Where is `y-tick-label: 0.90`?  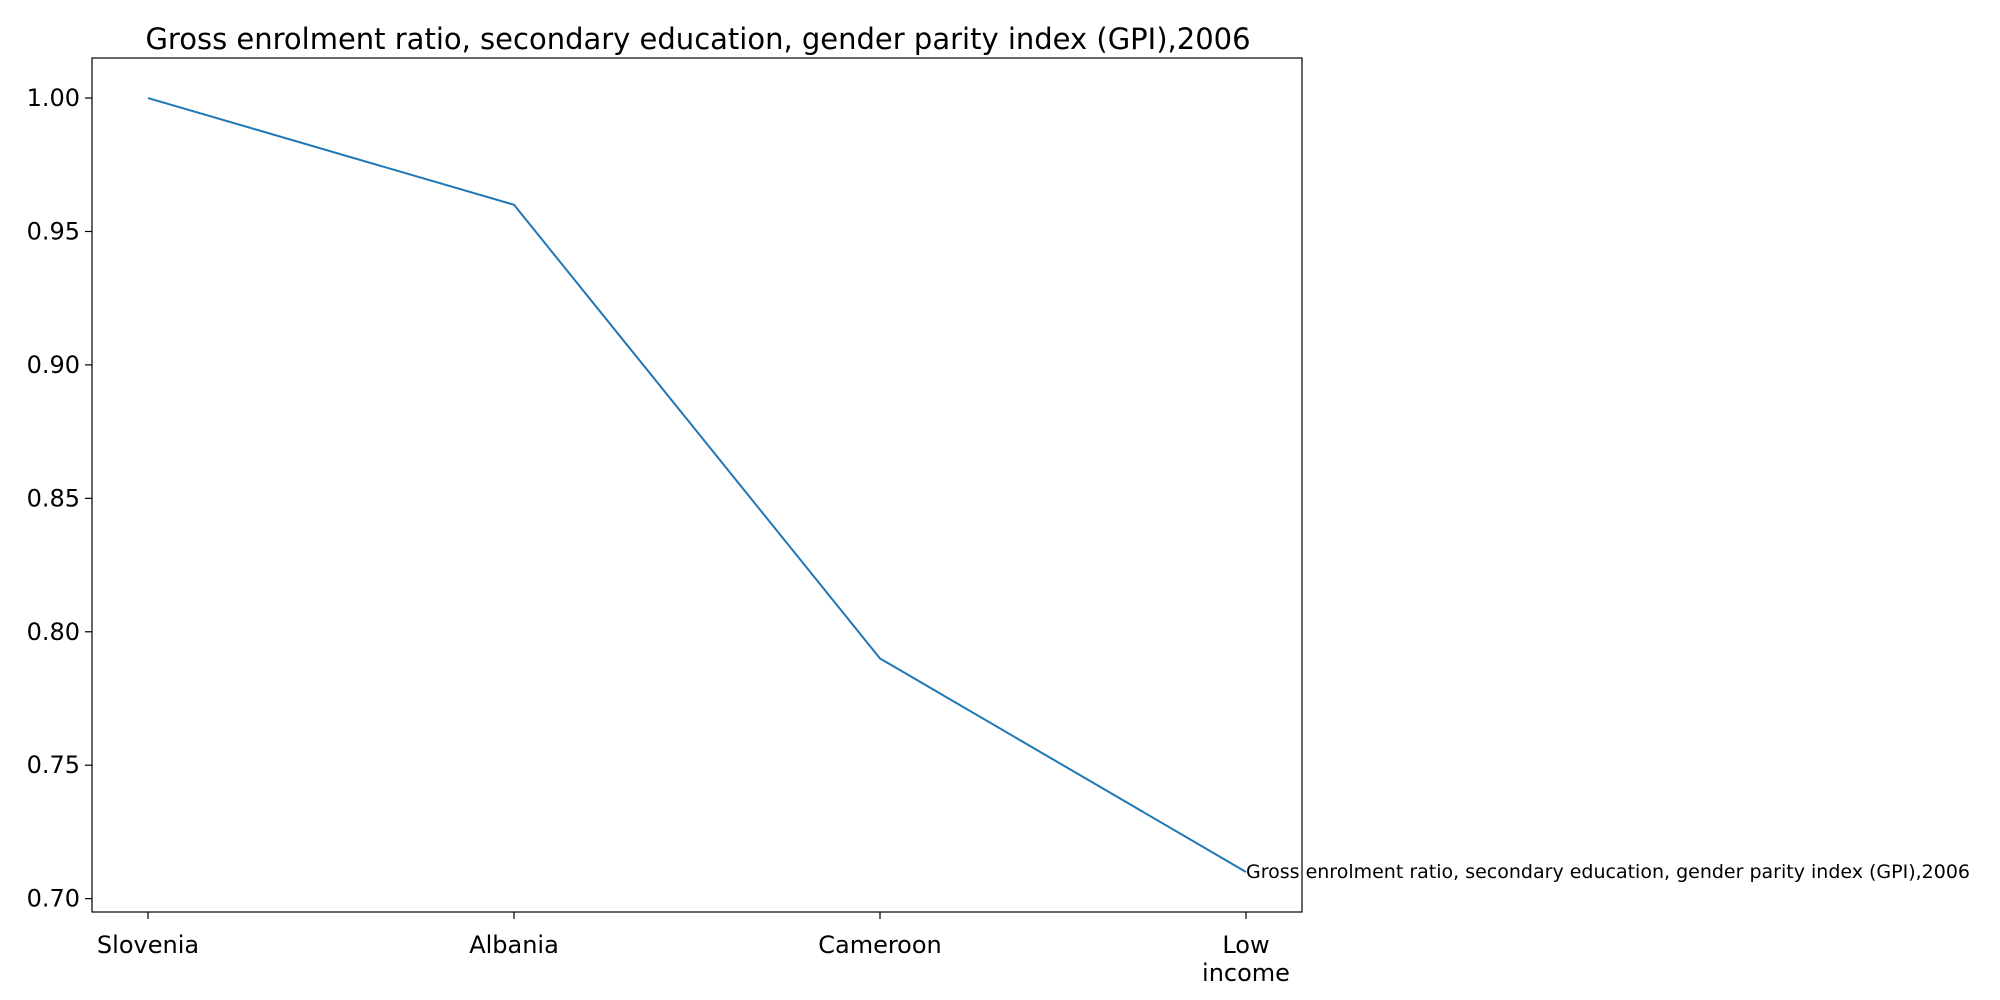 y-tick-label: 0.90 is located at coordinates (53, 365).